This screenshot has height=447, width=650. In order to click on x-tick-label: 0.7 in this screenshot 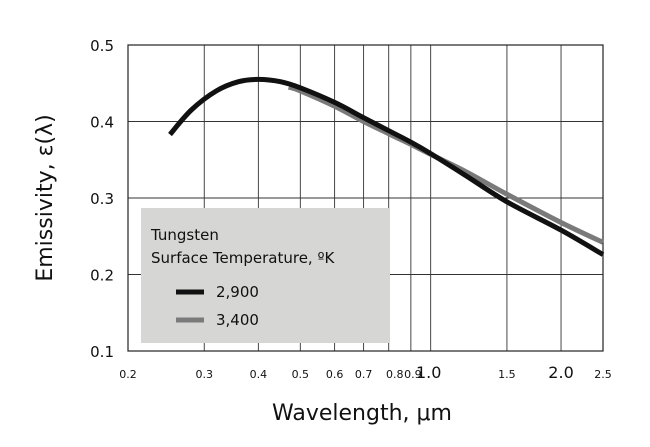, I will do `click(364, 374)`.